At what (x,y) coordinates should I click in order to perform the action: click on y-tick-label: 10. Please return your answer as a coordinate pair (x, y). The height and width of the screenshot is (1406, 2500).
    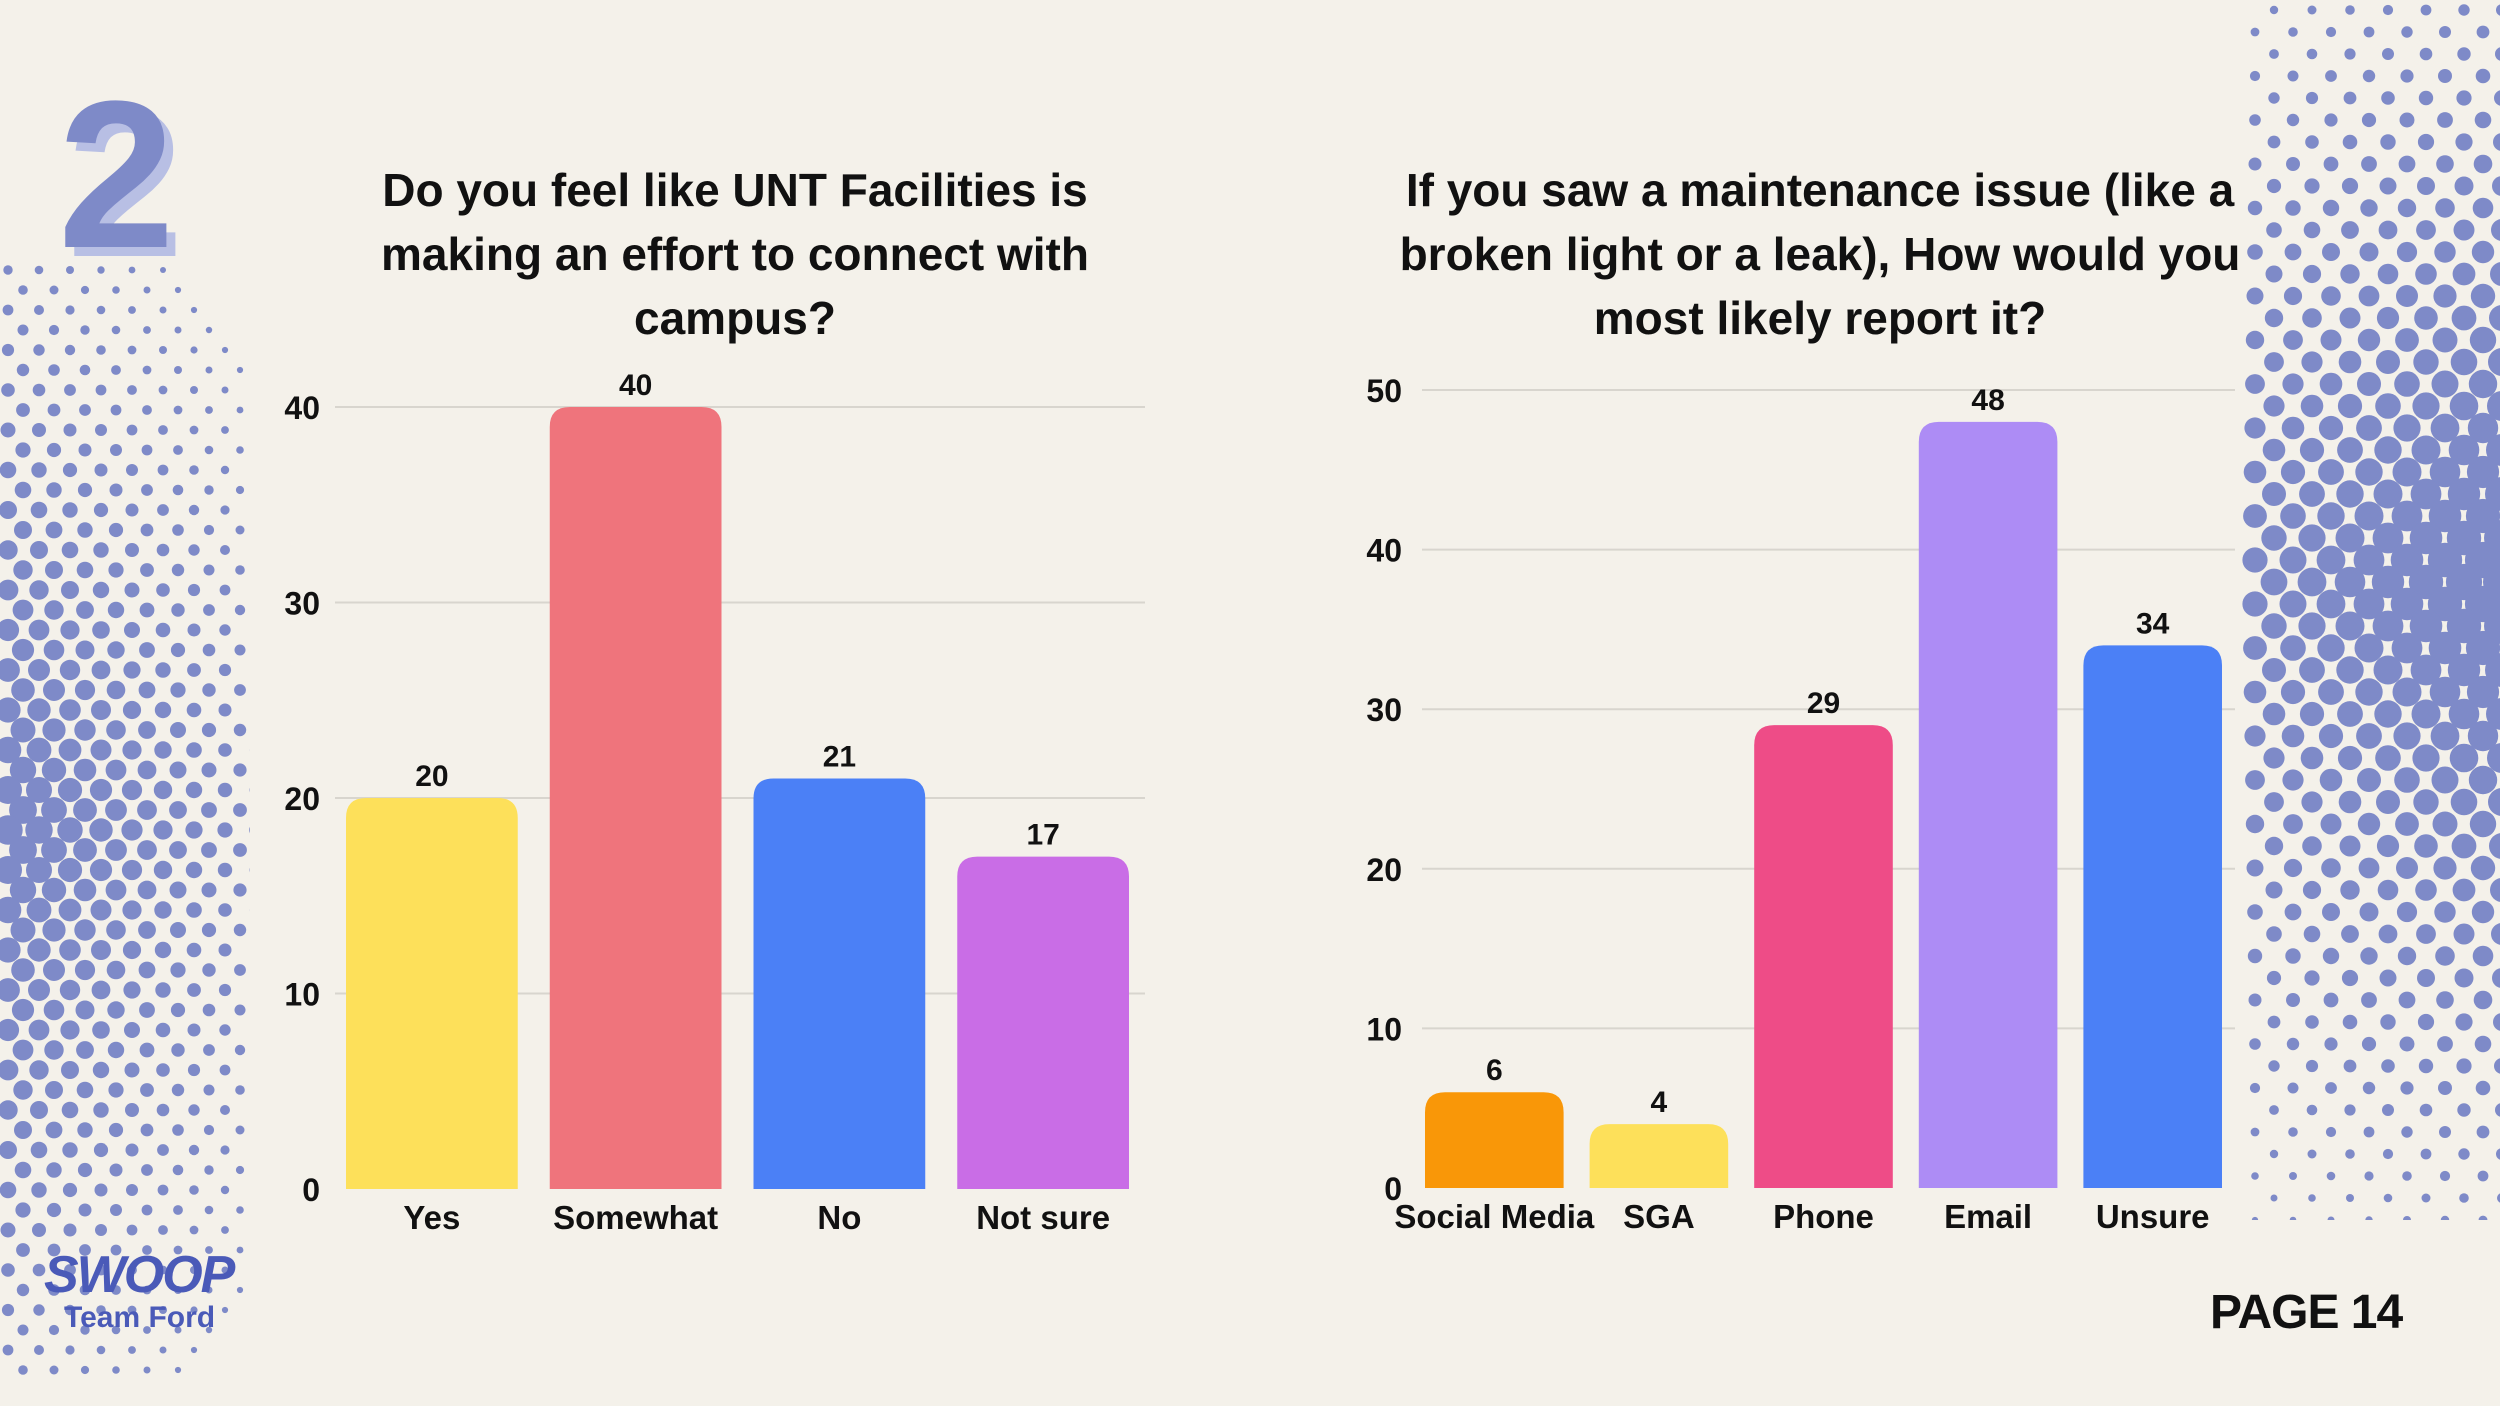
    Looking at the image, I should click on (302, 995).